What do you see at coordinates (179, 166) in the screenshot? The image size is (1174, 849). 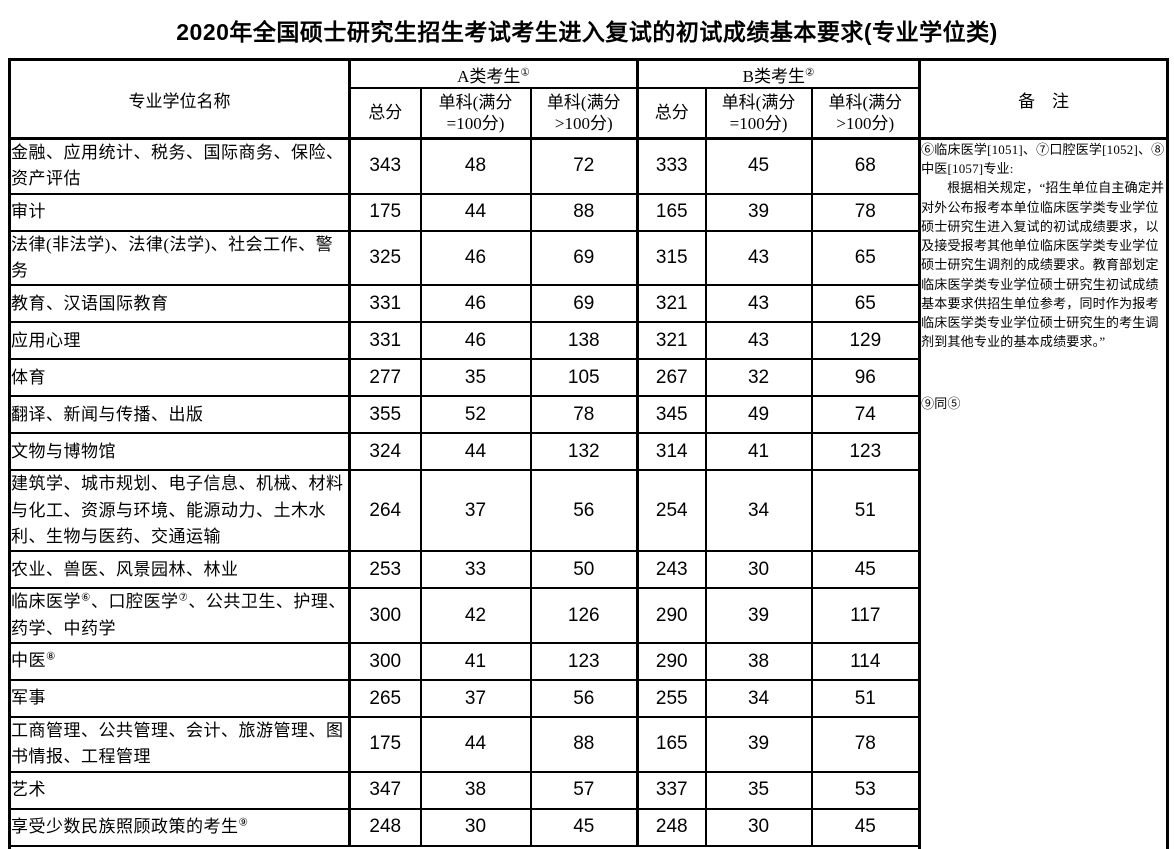 I see `program-name-cell: 金融、应用统计、税务、国际商务、保险、资产评估` at bounding box center [179, 166].